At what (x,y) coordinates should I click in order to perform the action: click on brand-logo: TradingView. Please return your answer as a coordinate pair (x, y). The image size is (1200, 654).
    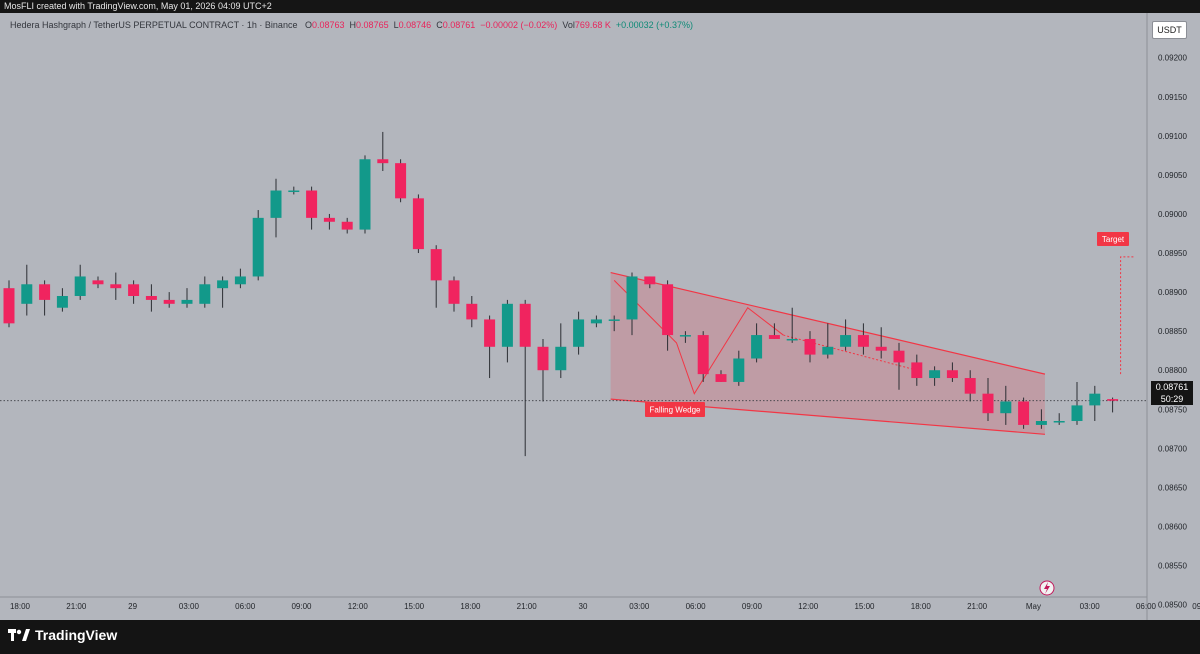
    Looking at the image, I should click on (62, 635).